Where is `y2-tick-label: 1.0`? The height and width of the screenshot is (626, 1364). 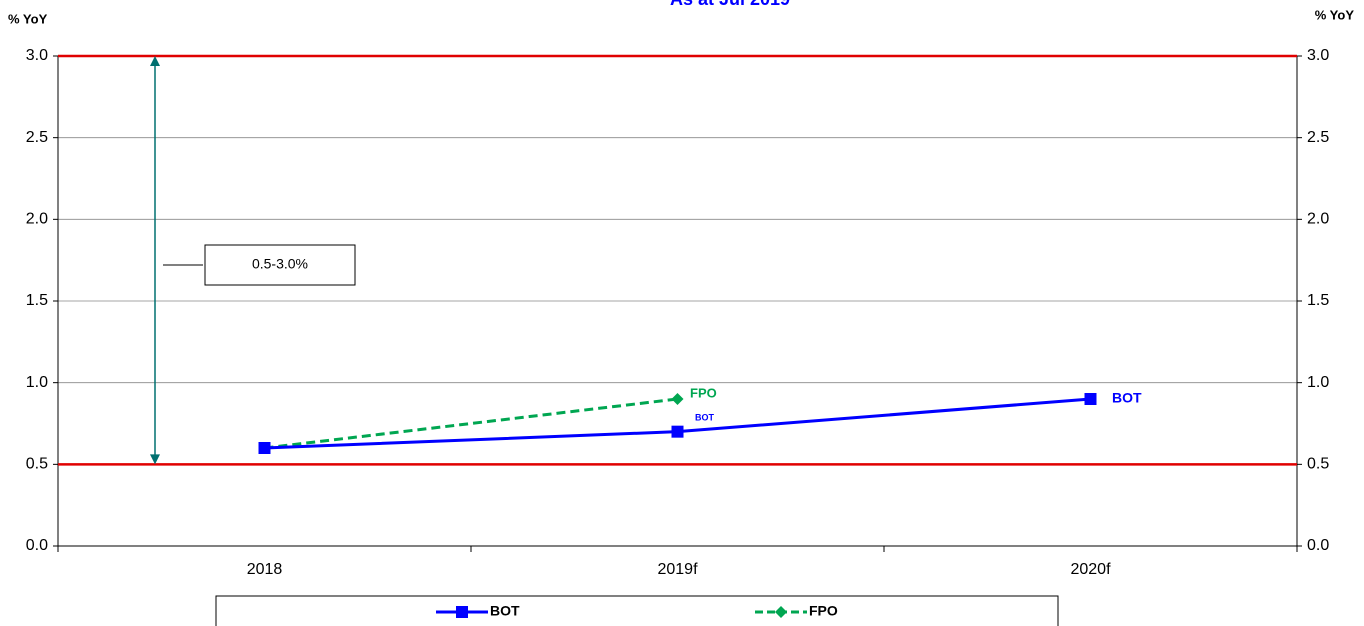
y2-tick-label: 1.0 is located at coordinates (1318, 382).